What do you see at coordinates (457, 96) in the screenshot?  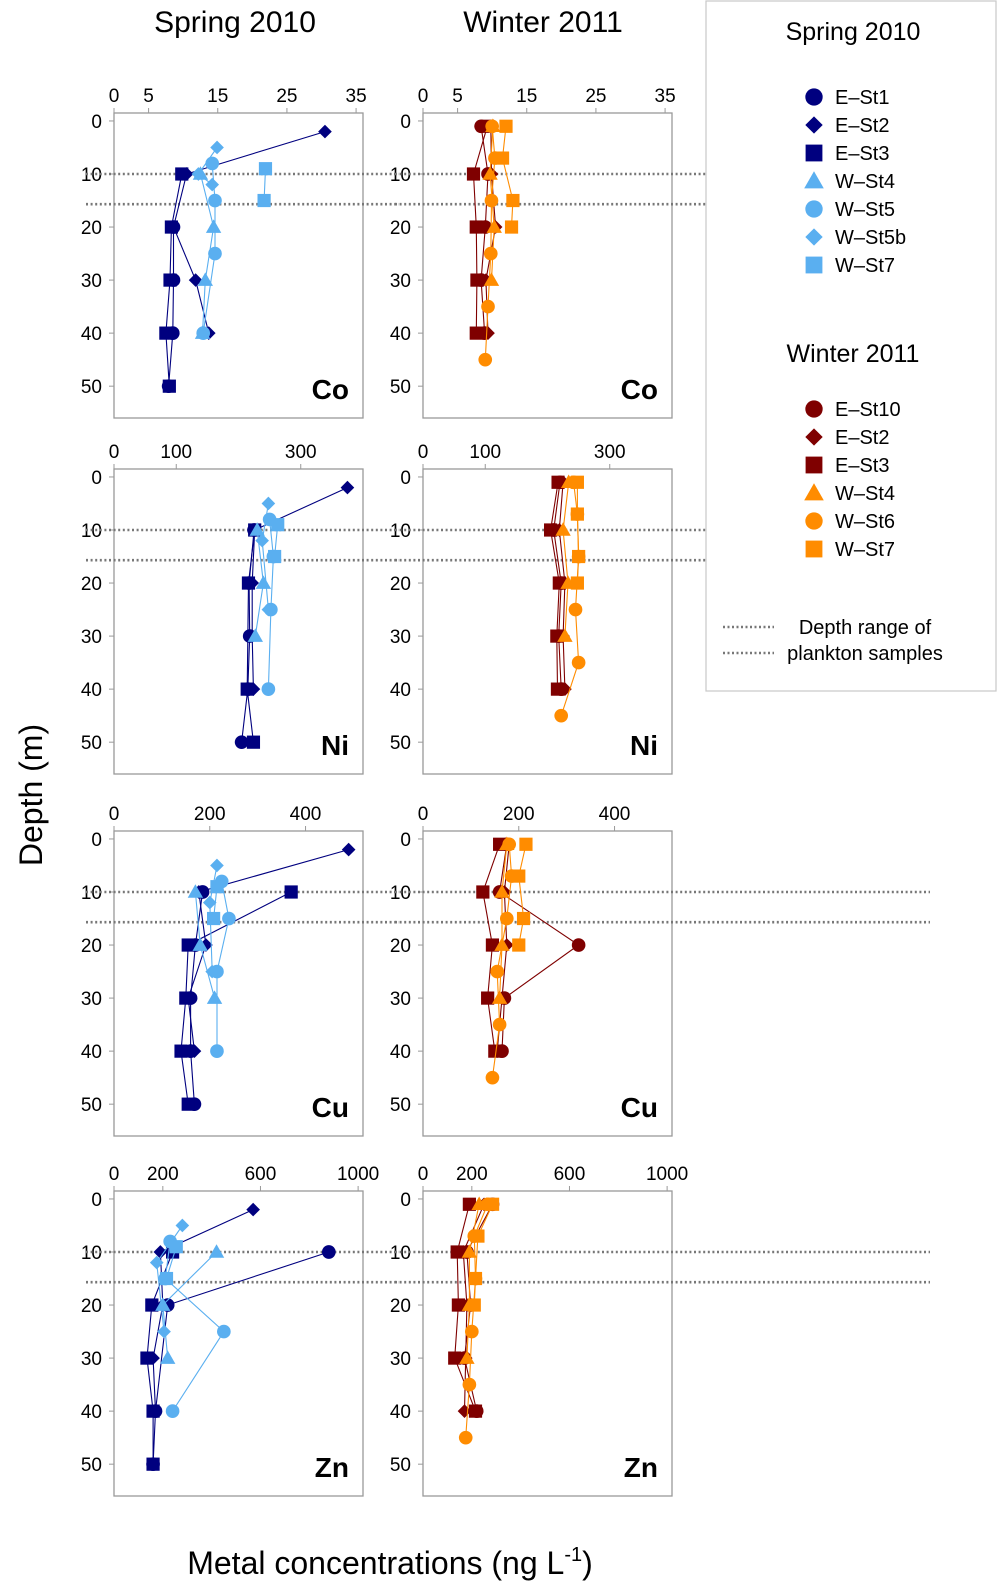 I see `x-tick-label-co-winter: 5` at bounding box center [457, 96].